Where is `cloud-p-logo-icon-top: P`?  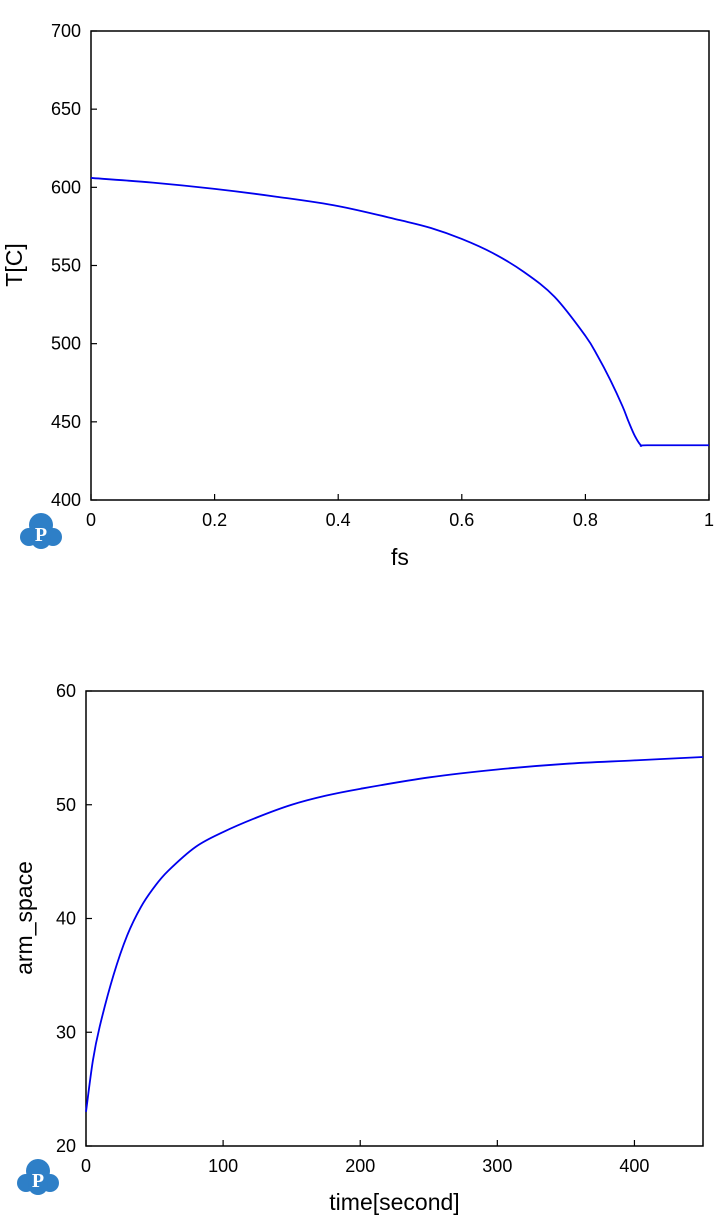 cloud-p-logo-icon-top: P is located at coordinates (41, 531).